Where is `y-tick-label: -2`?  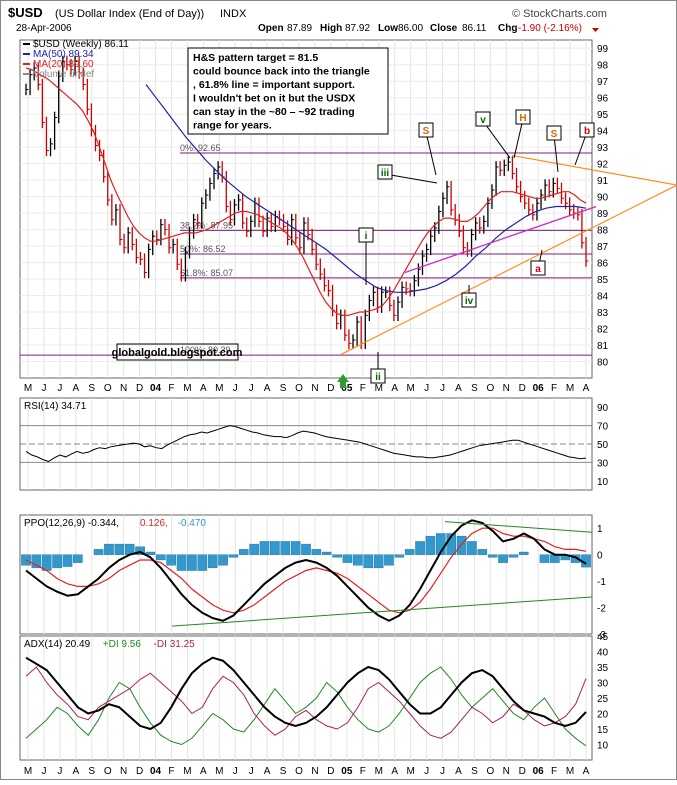
y-tick-label: -2 is located at coordinates (601, 609).